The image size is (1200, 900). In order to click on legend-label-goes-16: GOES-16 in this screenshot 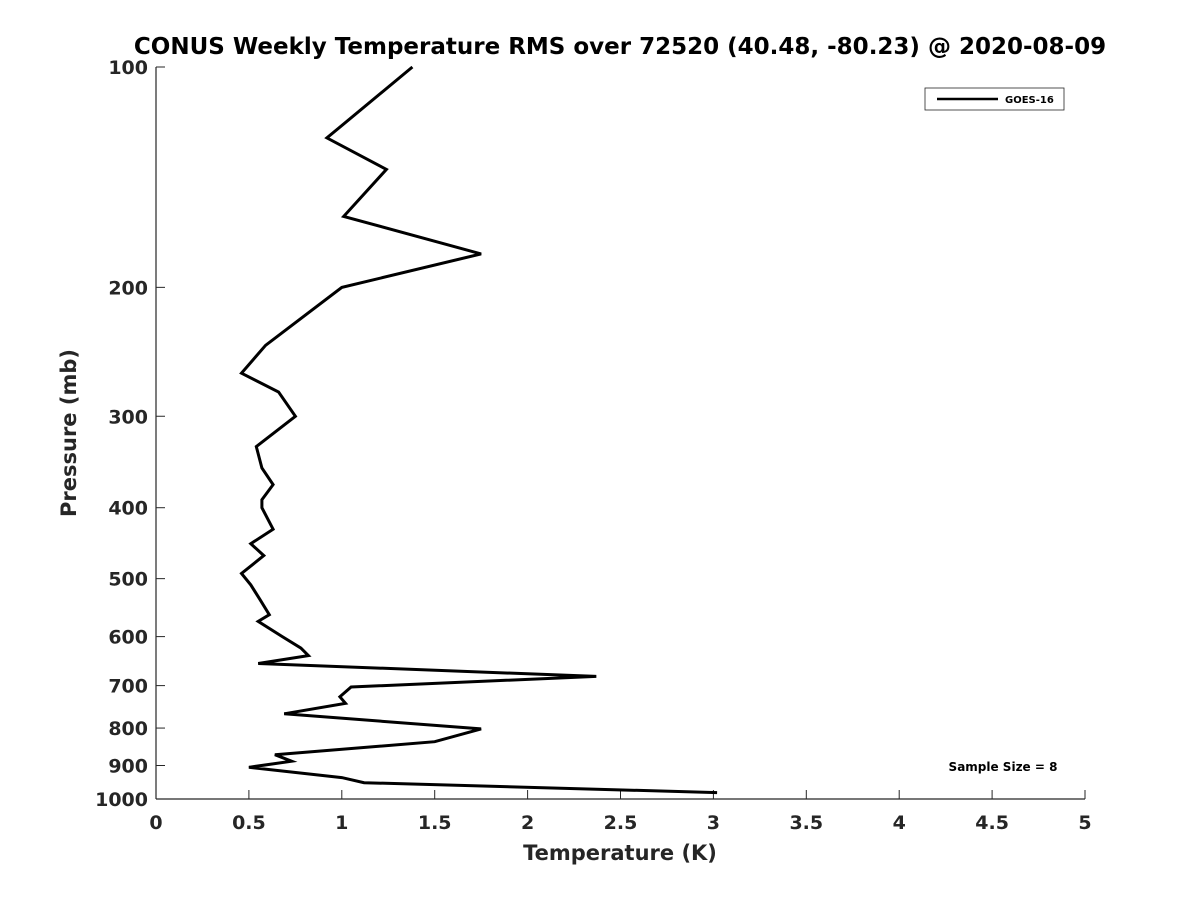, I will do `click(1029, 100)`.